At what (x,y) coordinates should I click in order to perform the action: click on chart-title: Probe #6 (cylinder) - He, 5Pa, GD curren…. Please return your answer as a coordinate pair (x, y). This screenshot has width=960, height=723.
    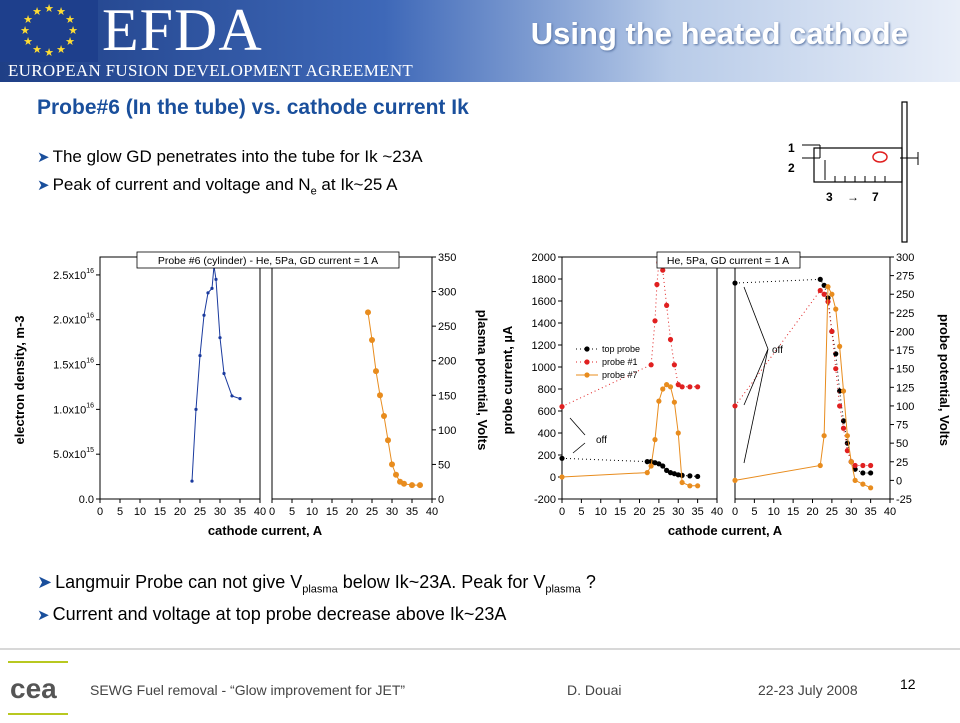
    Looking at the image, I should click on (268, 261).